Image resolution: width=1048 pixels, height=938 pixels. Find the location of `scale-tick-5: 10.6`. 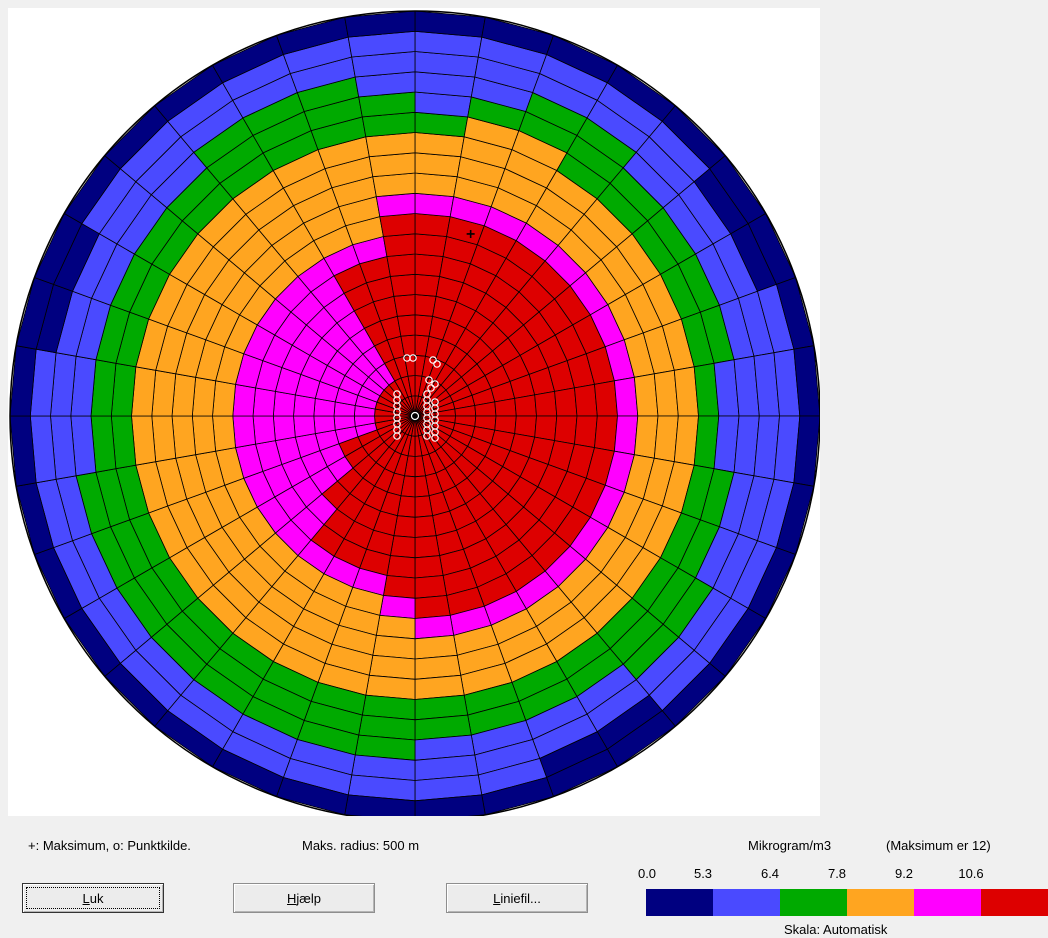

scale-tick-5: 10.6 is located at coordinates (971, 873).